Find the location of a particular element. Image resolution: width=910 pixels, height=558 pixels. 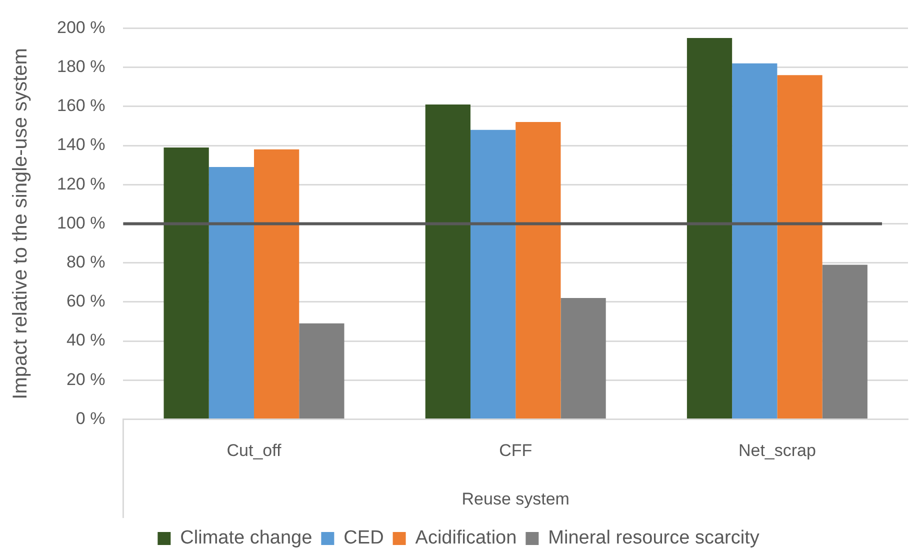

legend-label: Acidification is located at coordinates (466, 538).